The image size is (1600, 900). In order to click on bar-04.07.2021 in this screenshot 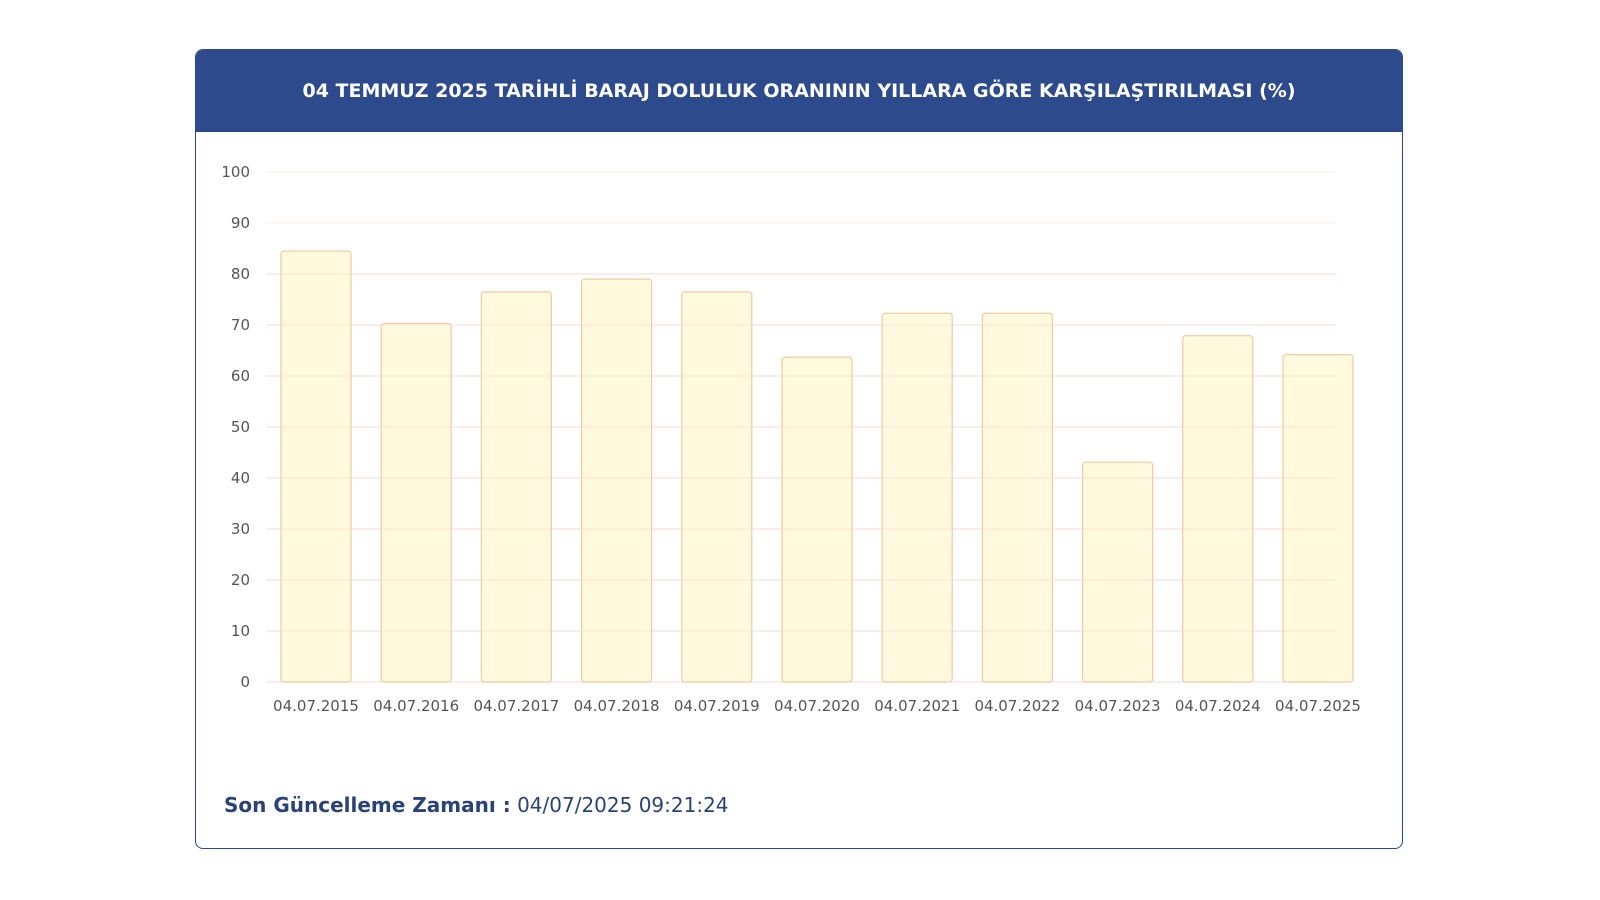, I will do `click(917, 497)`.